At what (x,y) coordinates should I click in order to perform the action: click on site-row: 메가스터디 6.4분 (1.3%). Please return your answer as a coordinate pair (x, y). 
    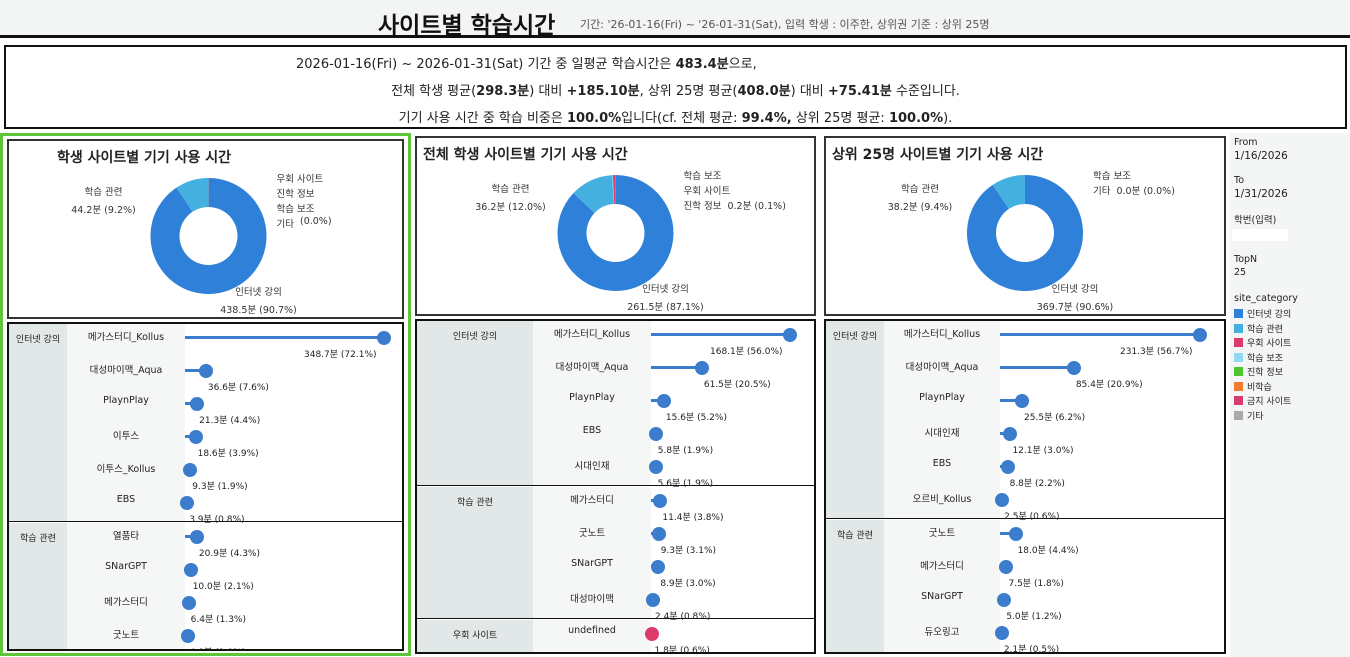
    Looking at the image, I should click on (205, 607).